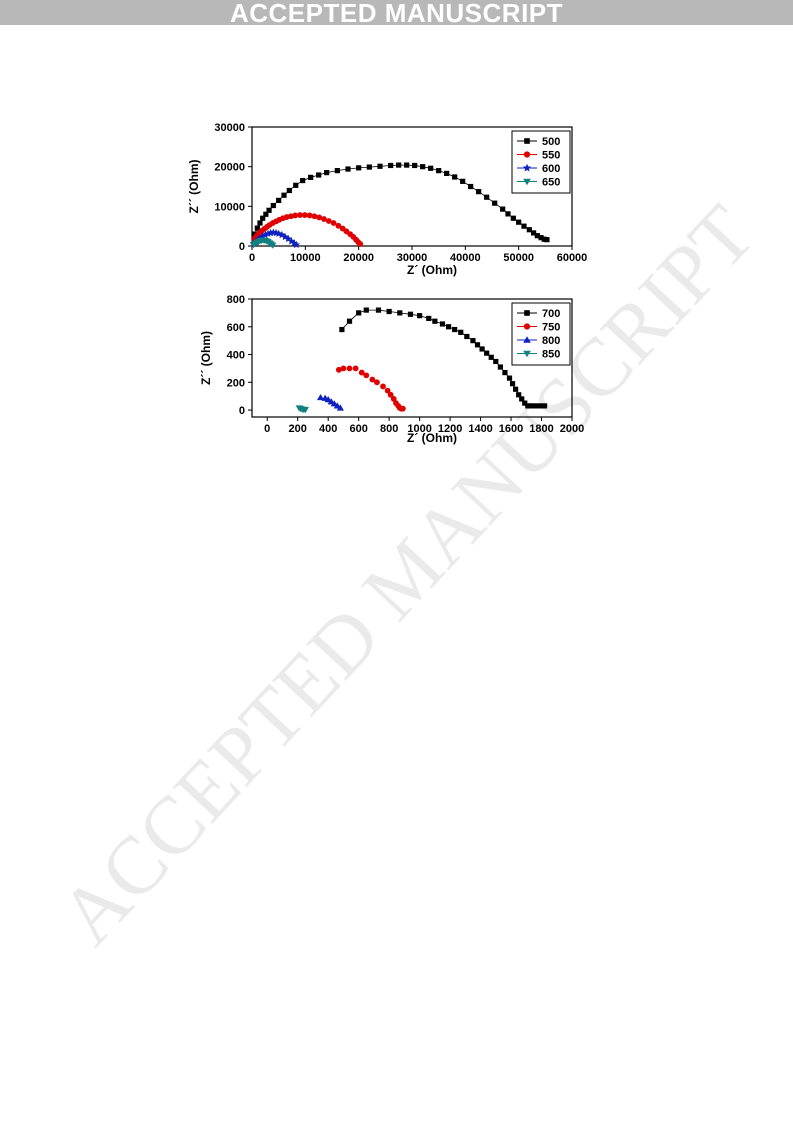  Describe the element at coordinates (551, 314) in the screenshot. I see `legend-label: 700` at that location.